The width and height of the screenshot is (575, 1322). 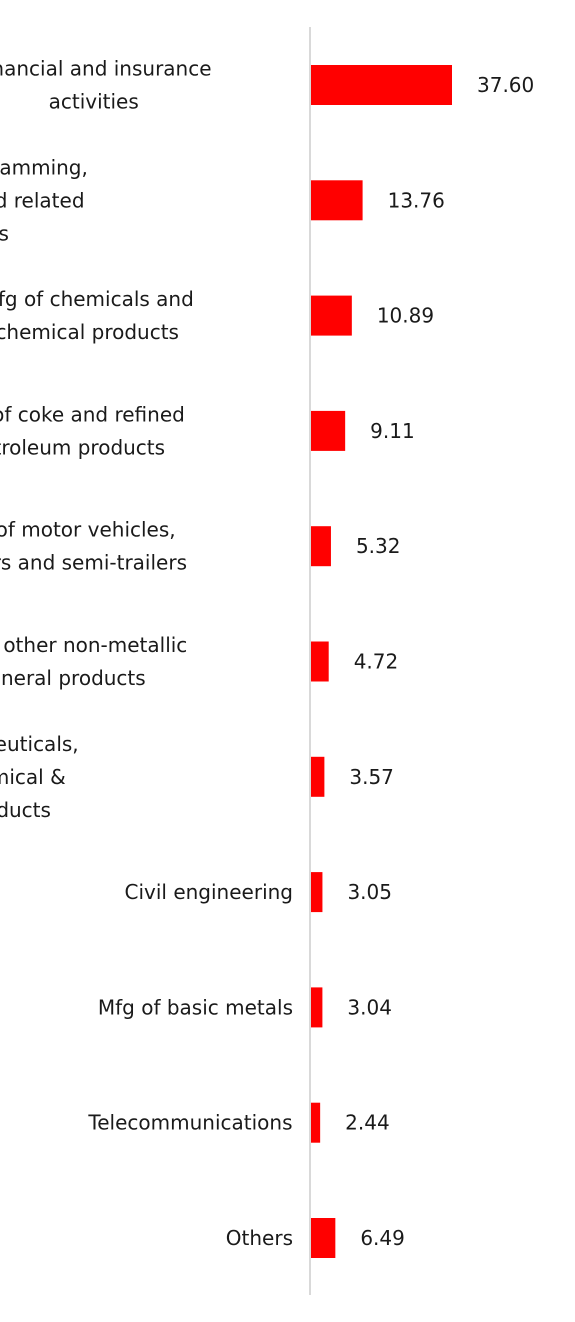 I want to click on category-label-line: chemical products, so click(x=89, y=332).